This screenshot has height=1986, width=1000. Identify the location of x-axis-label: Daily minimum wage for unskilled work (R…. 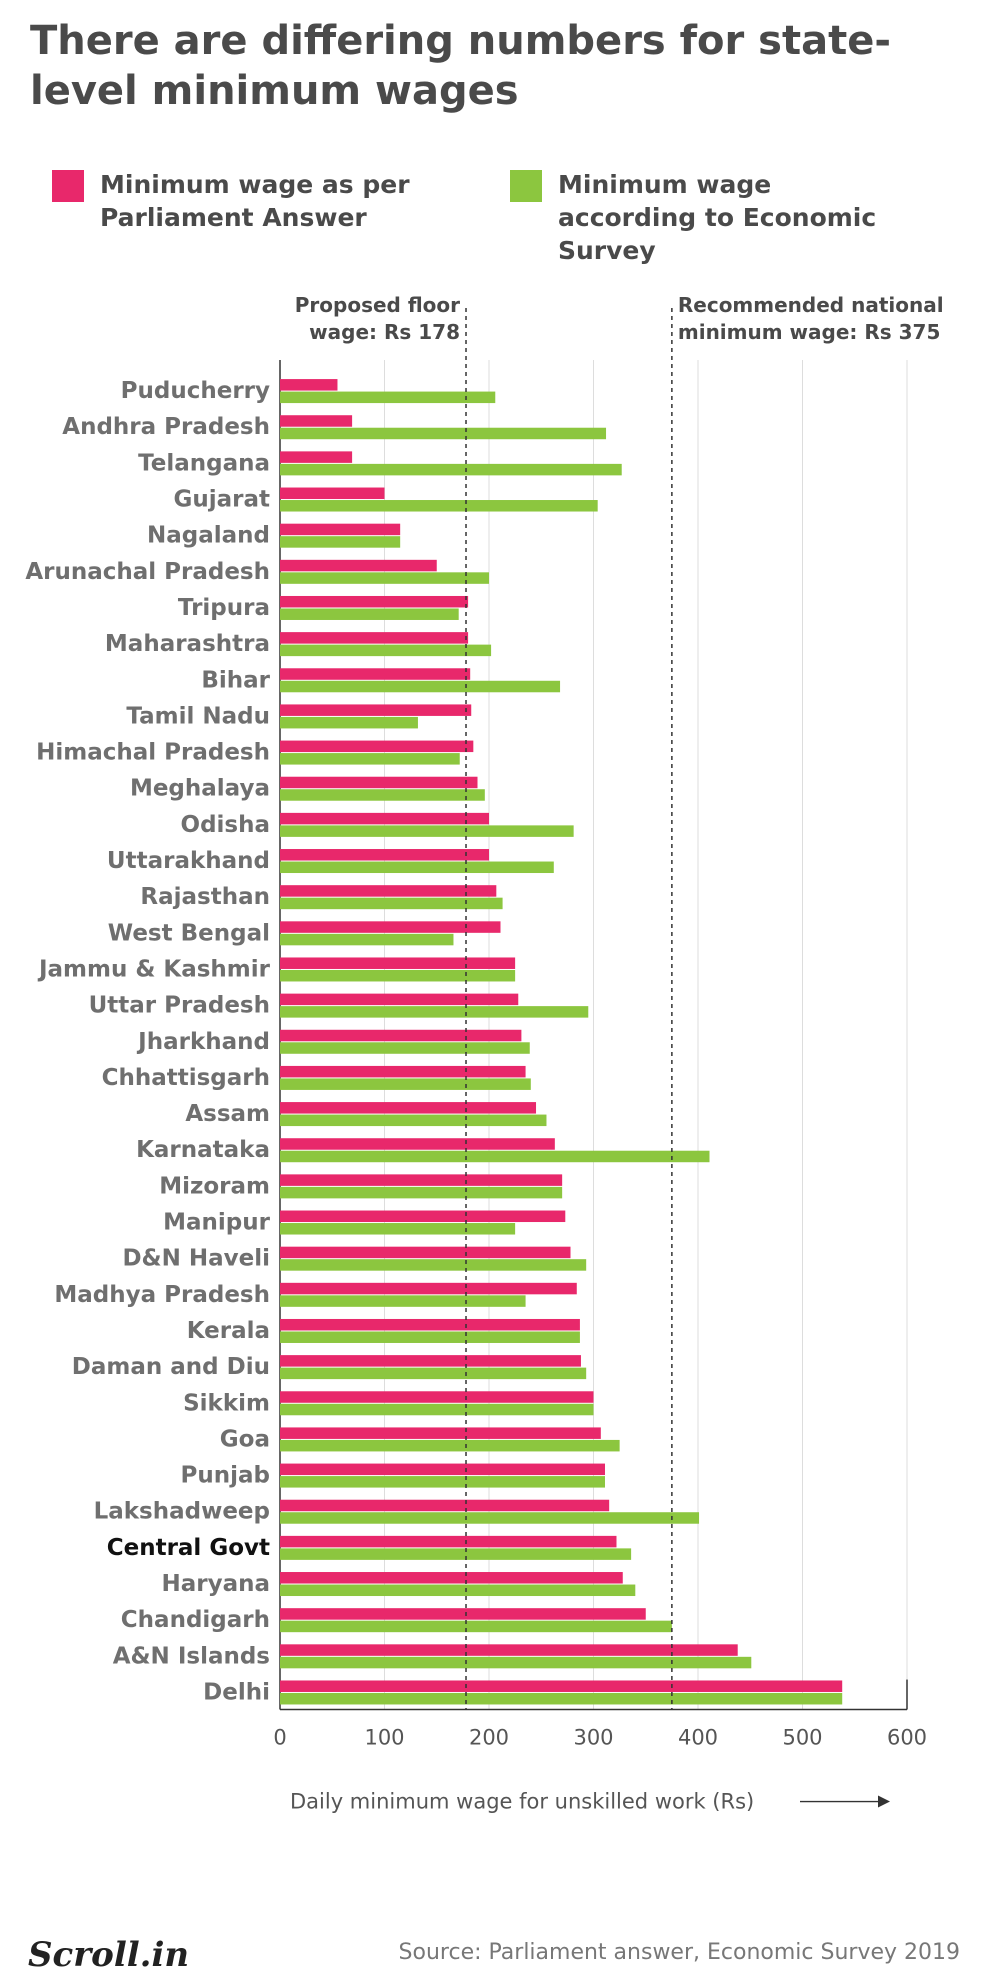
(522, 1802).